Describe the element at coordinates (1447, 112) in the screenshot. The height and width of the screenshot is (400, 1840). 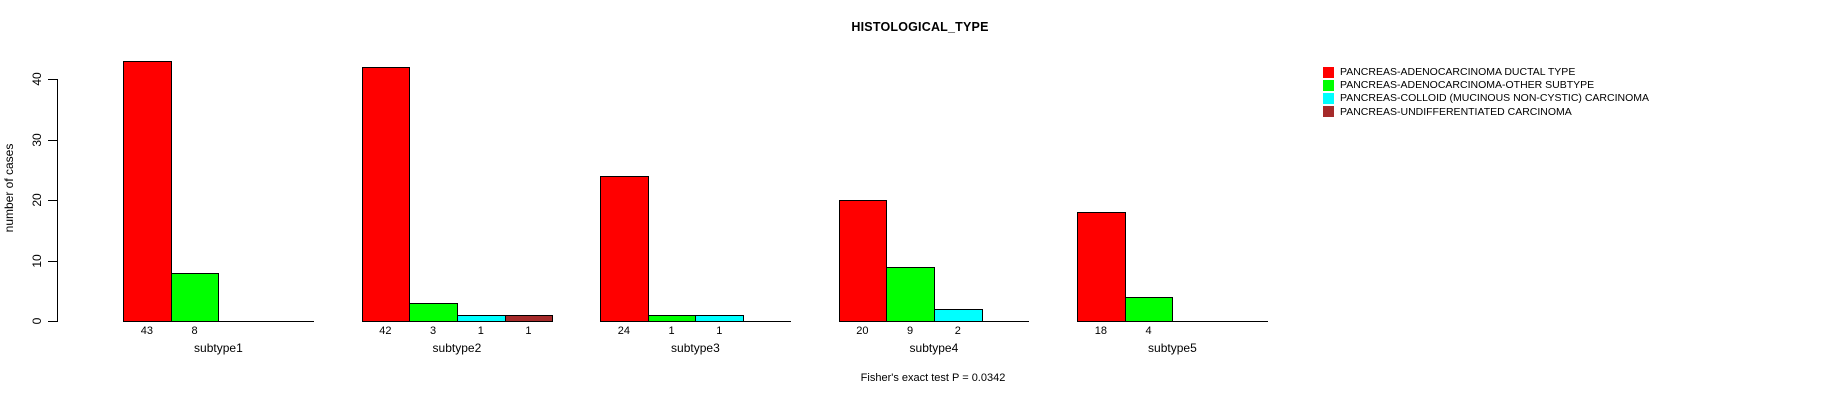
I see `legend-item: PANCREAS-UNDIFFERENTIATED CARCINOMA` at that location.